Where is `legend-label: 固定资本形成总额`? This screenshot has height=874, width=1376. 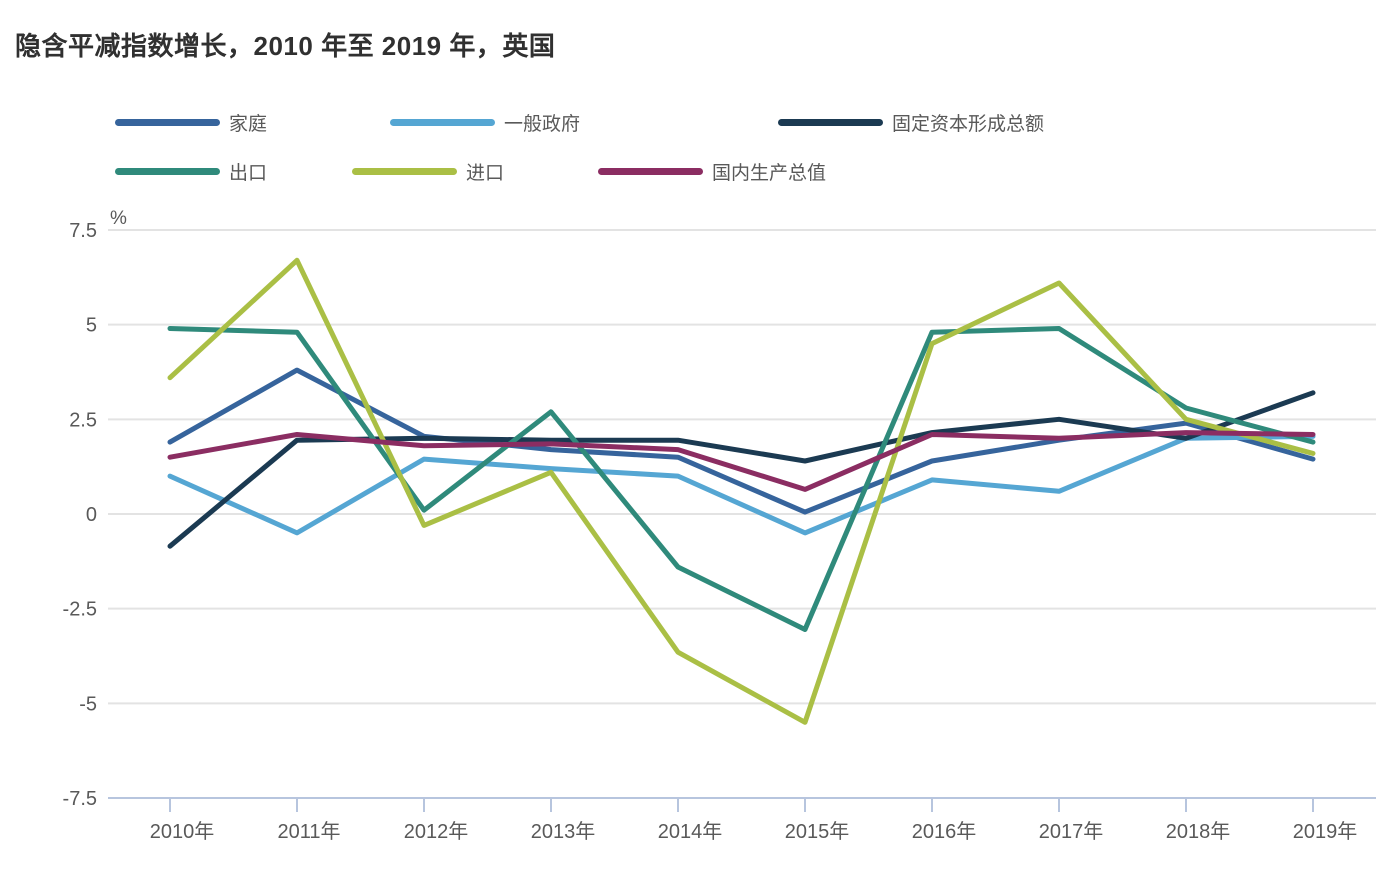 legend-label: 固定资本形成总额 is located at coordinates (968, 124).